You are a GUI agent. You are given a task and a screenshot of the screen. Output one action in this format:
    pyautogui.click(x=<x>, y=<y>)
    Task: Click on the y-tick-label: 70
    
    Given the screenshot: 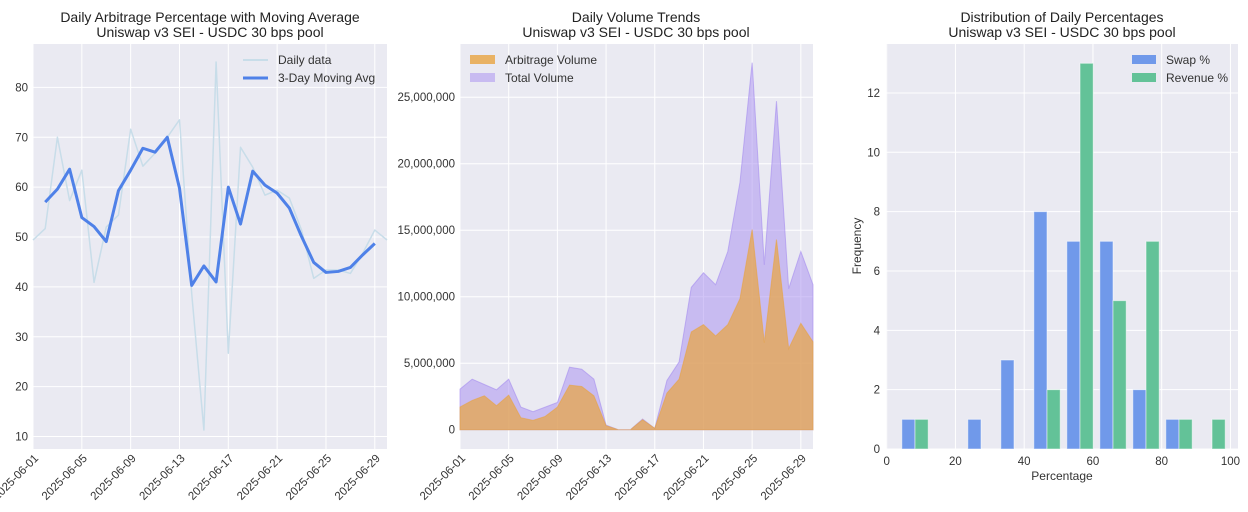 What is the action you would take?
    pyautogui.click(x=21, y=138)
    